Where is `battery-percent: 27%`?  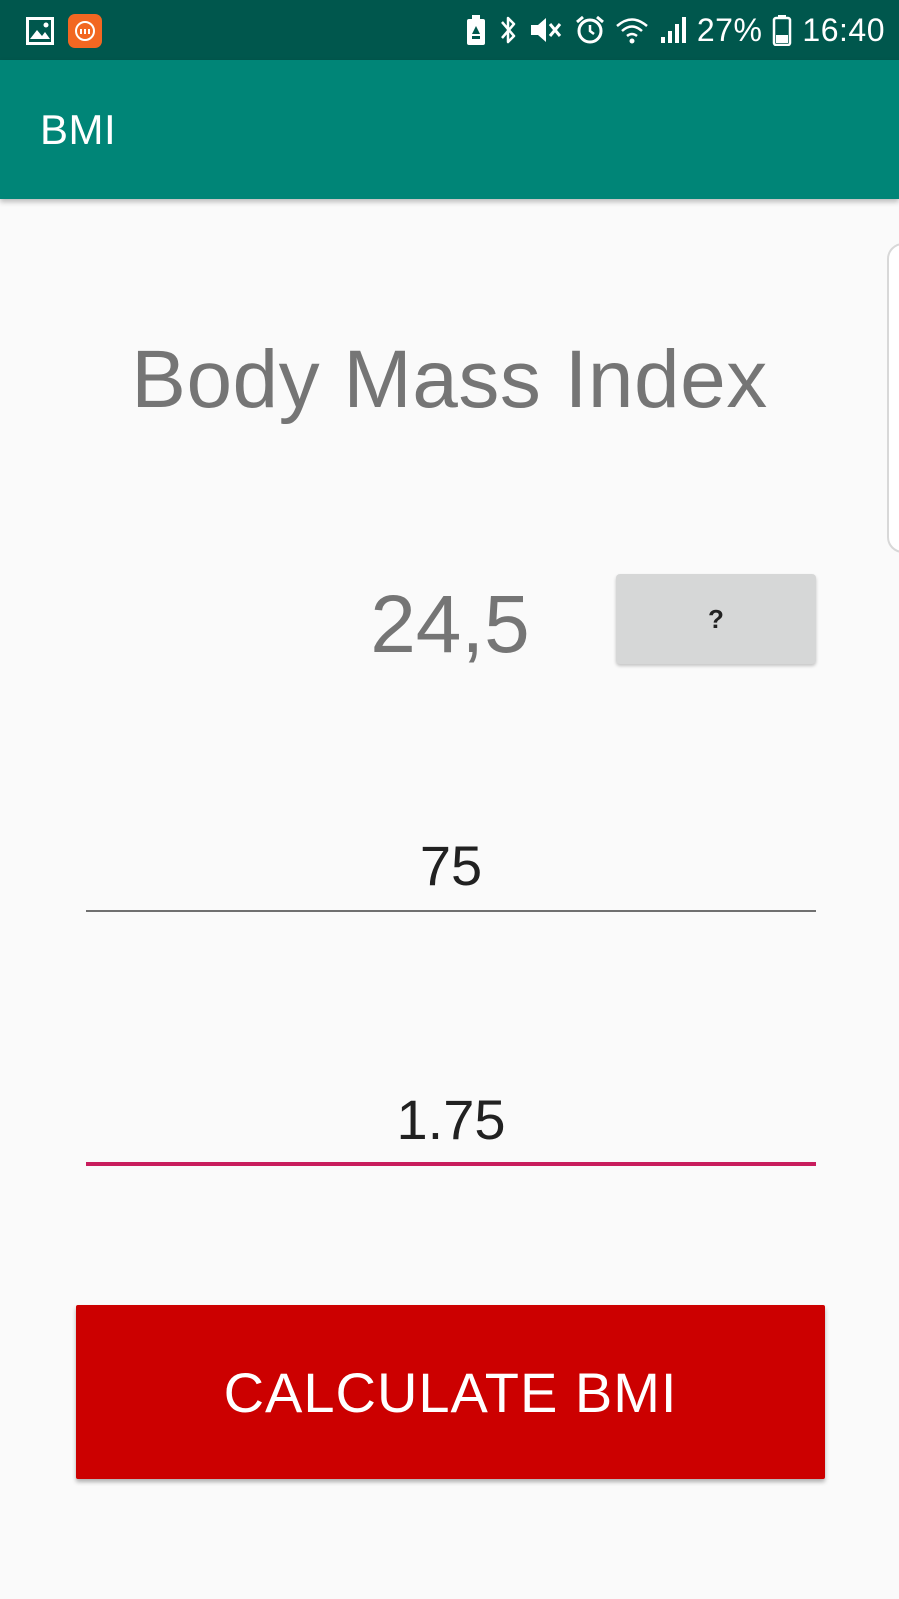
battery-percent: 27% is located at coordinates (729, 30).